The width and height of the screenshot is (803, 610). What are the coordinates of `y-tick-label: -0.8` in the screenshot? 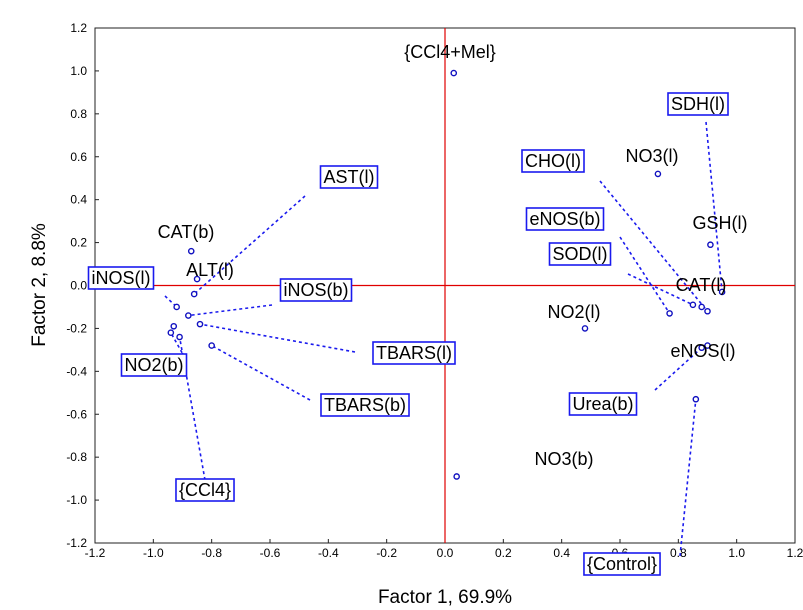 It's located at (76, 457).